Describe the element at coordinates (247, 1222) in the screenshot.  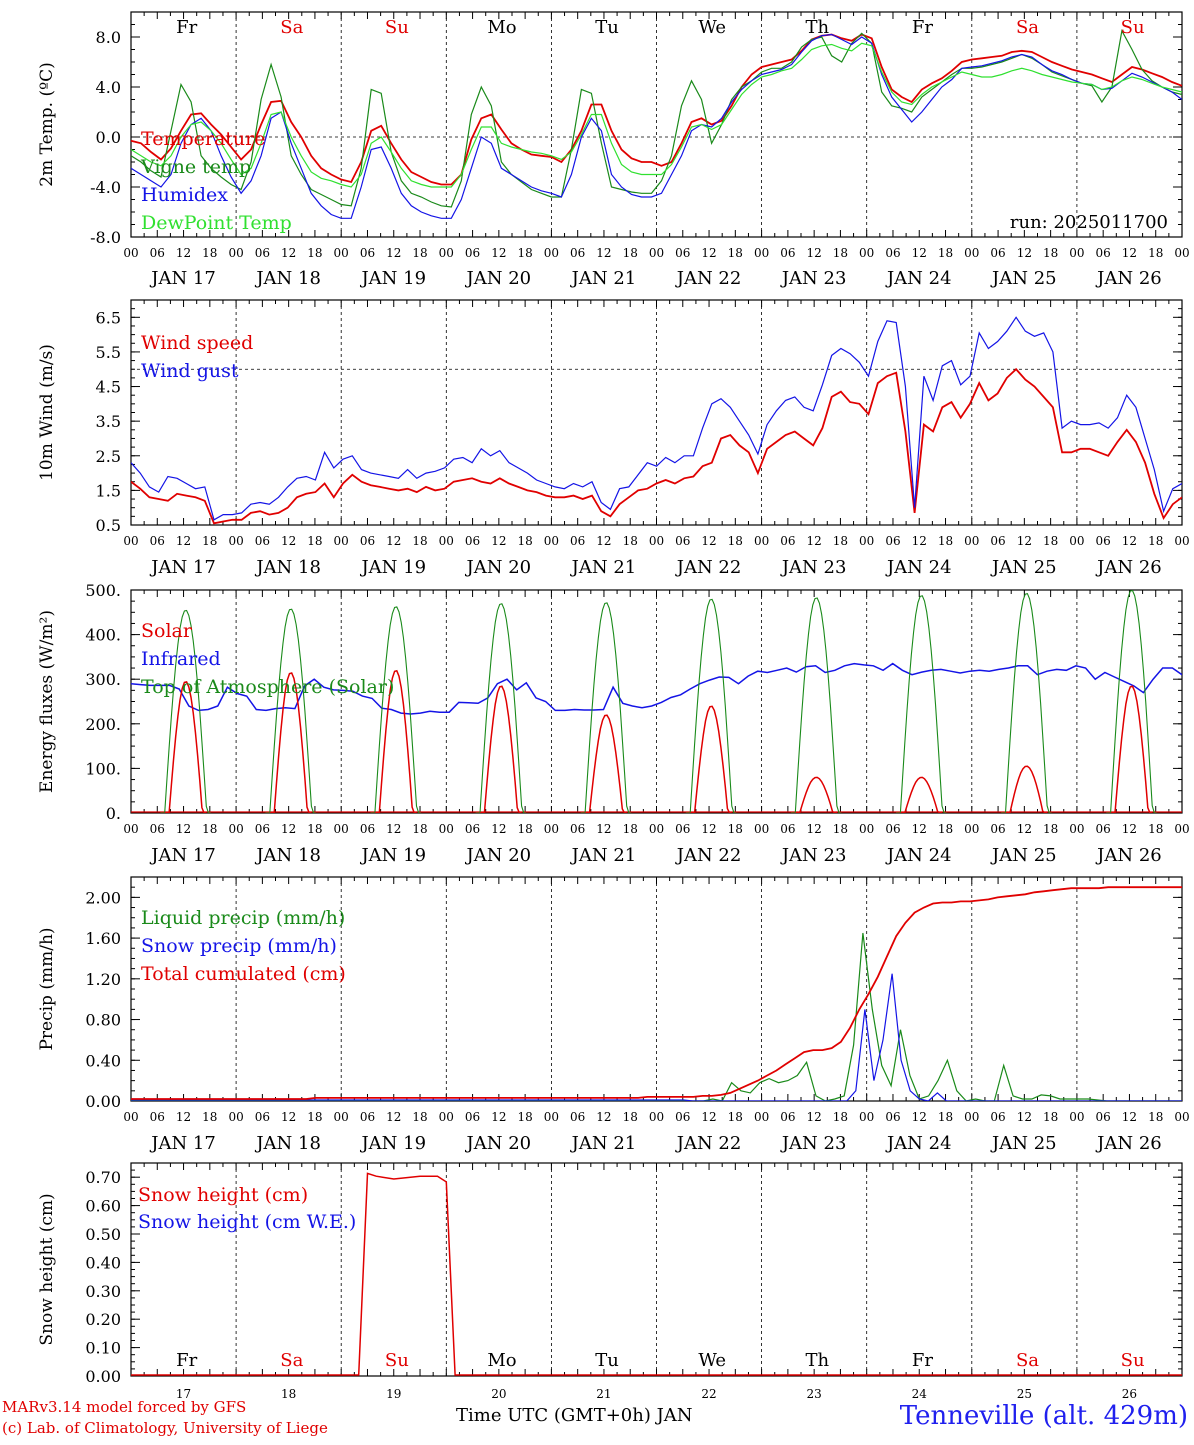
I see `legend-entry: Snow height (cm W.E.)` at that location.